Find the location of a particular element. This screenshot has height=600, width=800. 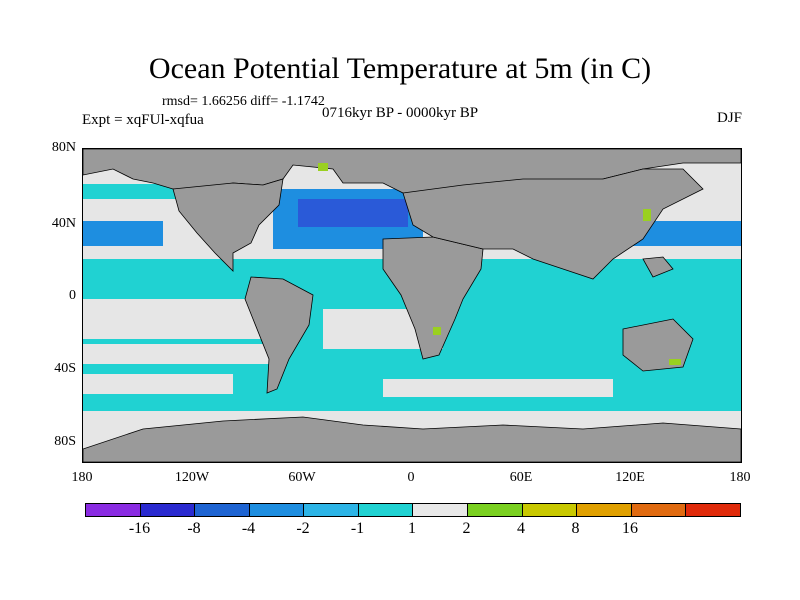

north-america is located at coordinates (228, 225).